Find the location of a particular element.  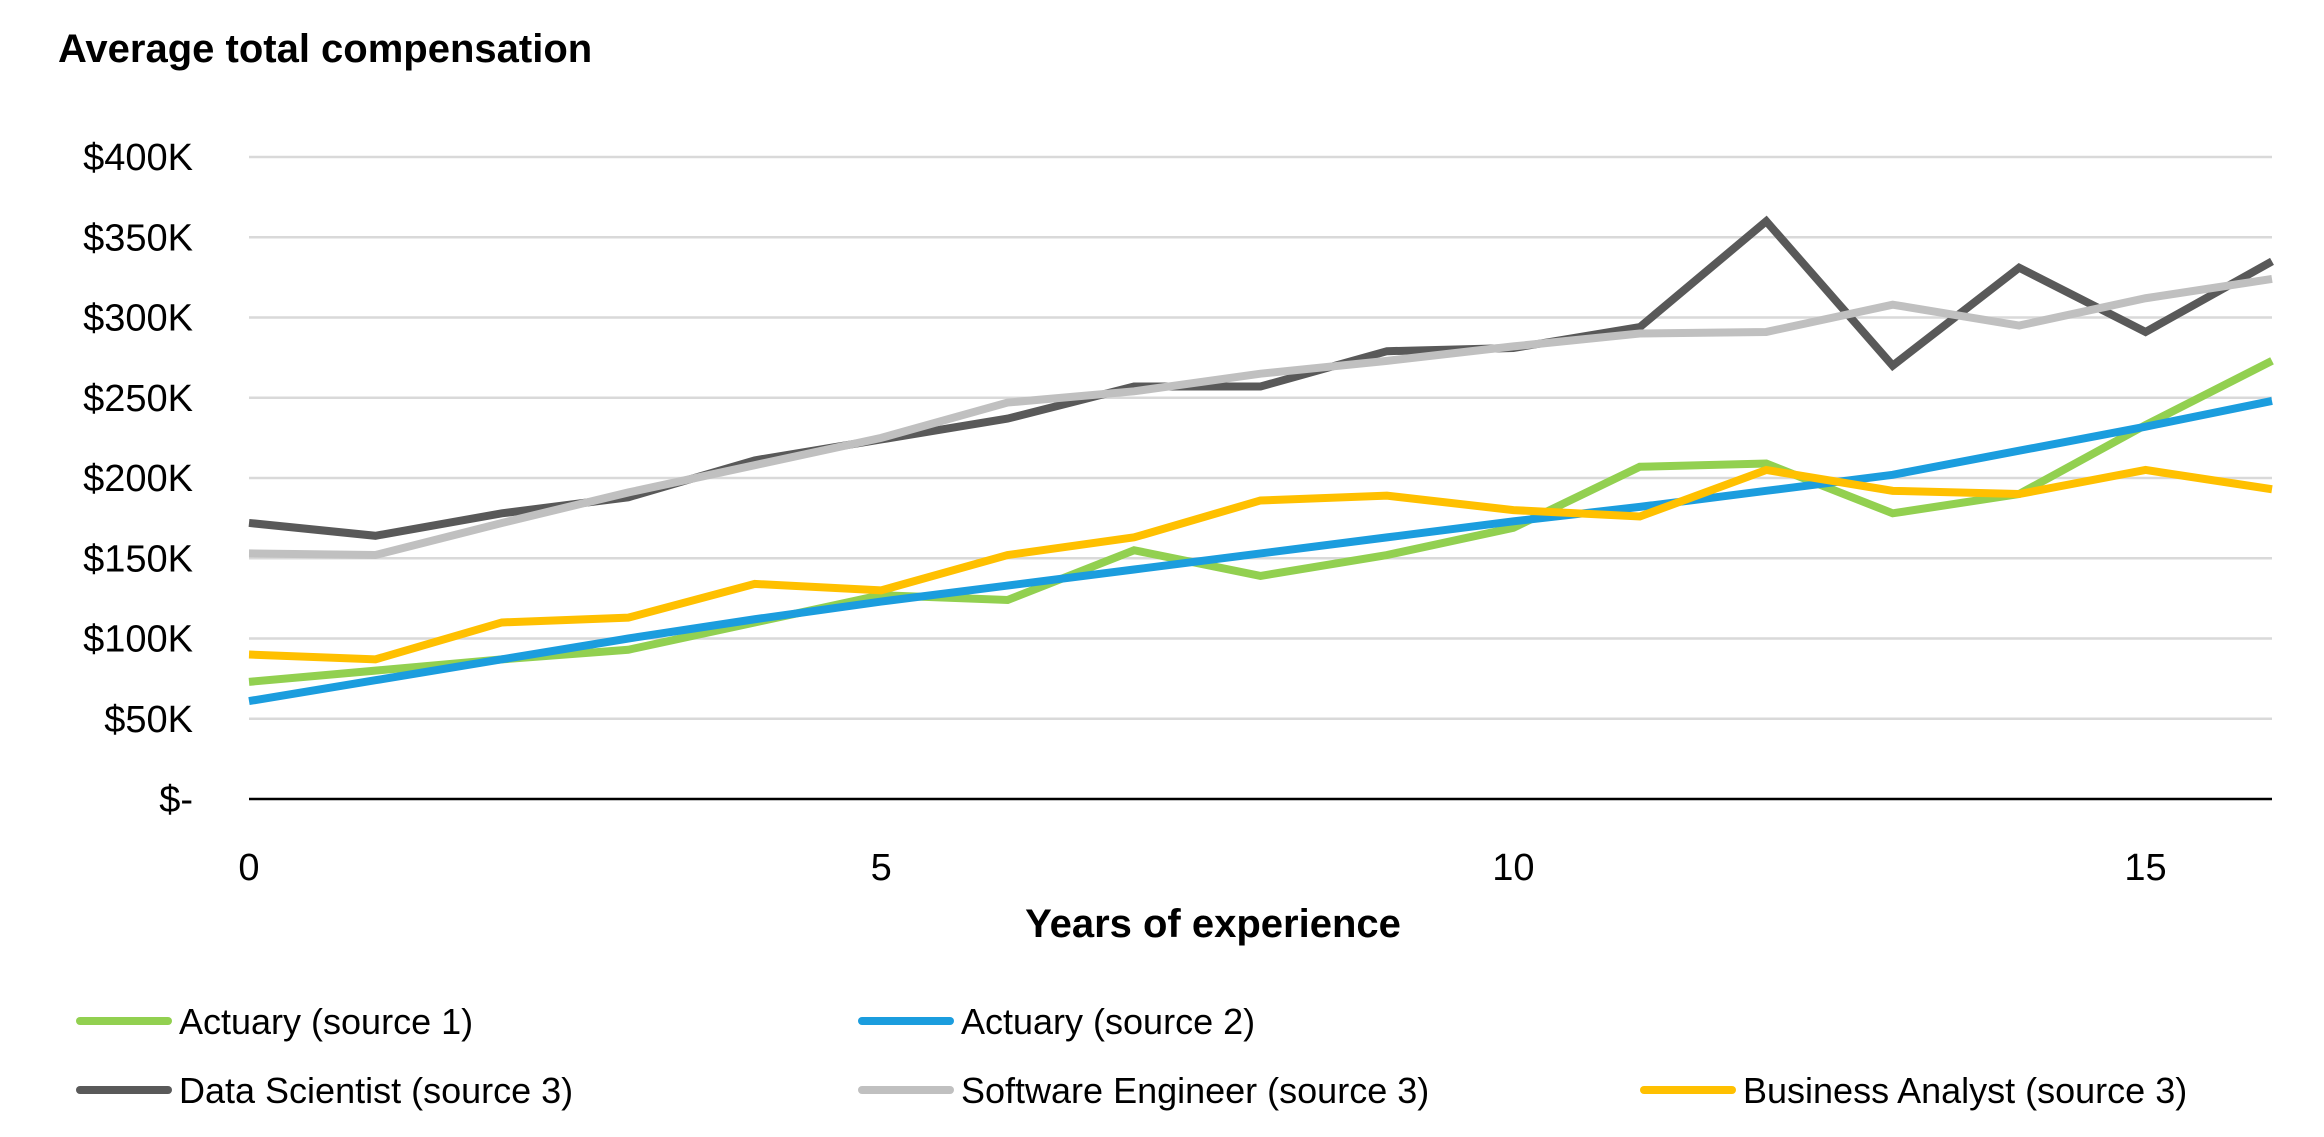

y-tick-label: $350K is located at coordinates (138, 238).